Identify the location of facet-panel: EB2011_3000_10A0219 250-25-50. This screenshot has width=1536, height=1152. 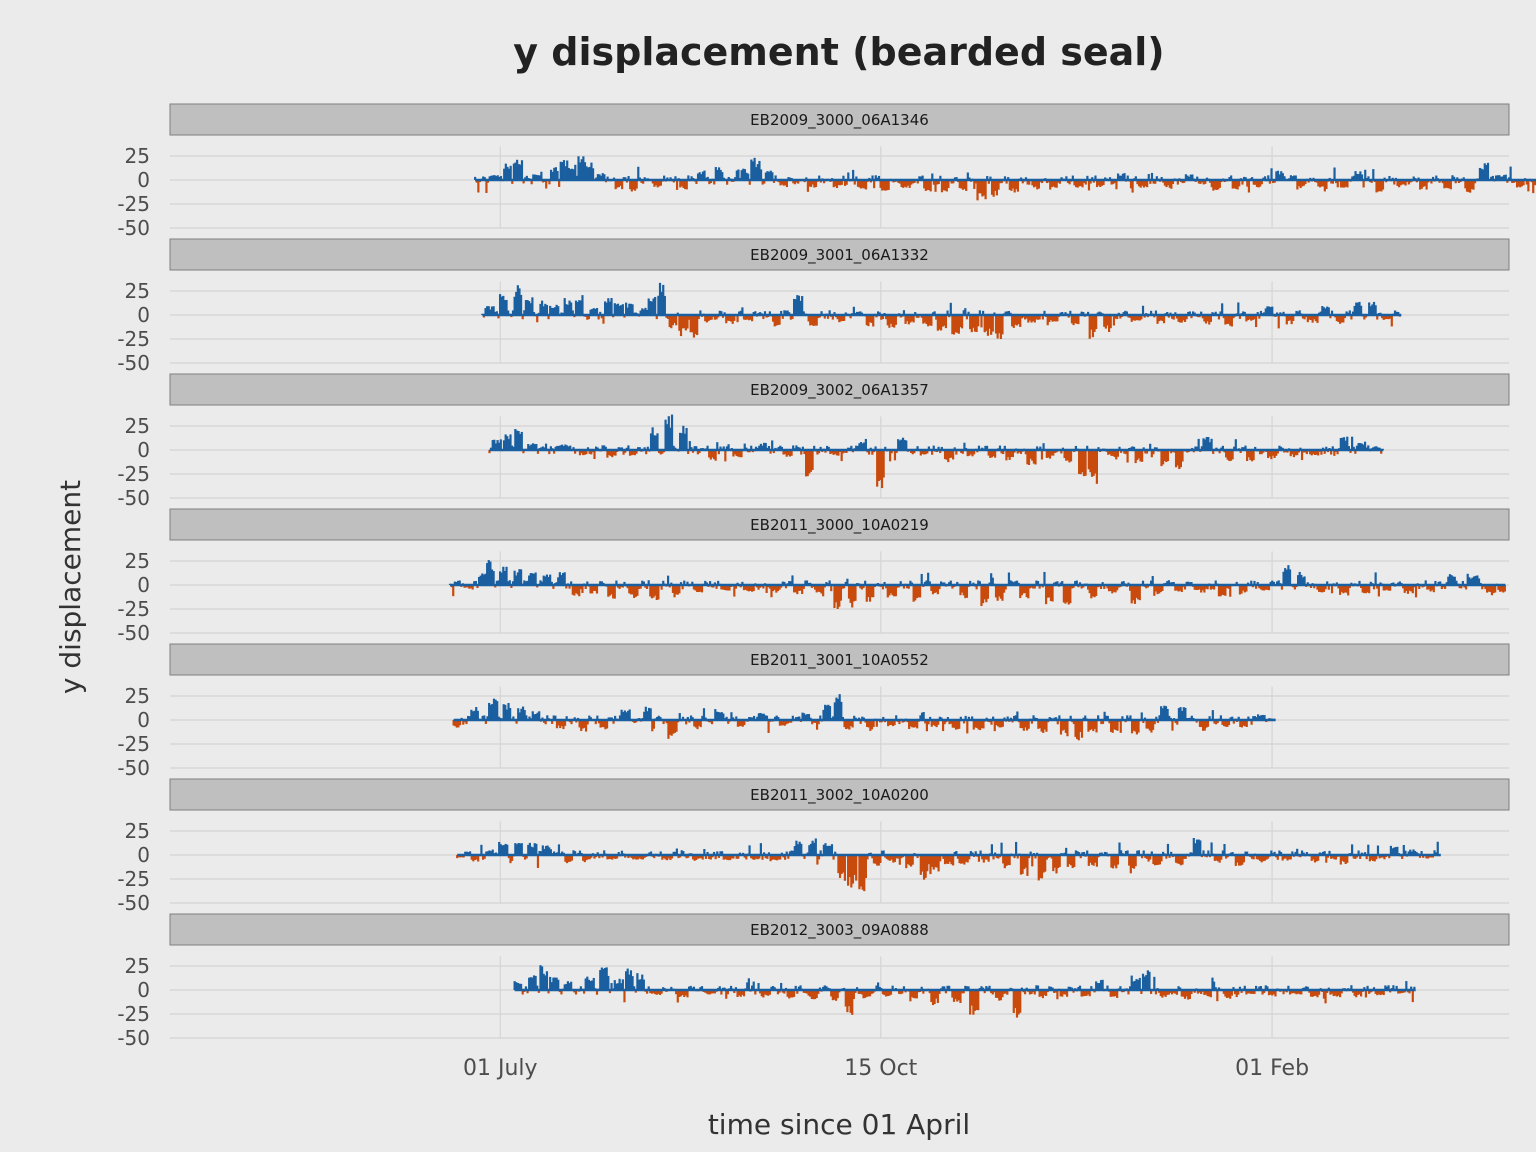
(813, 576).